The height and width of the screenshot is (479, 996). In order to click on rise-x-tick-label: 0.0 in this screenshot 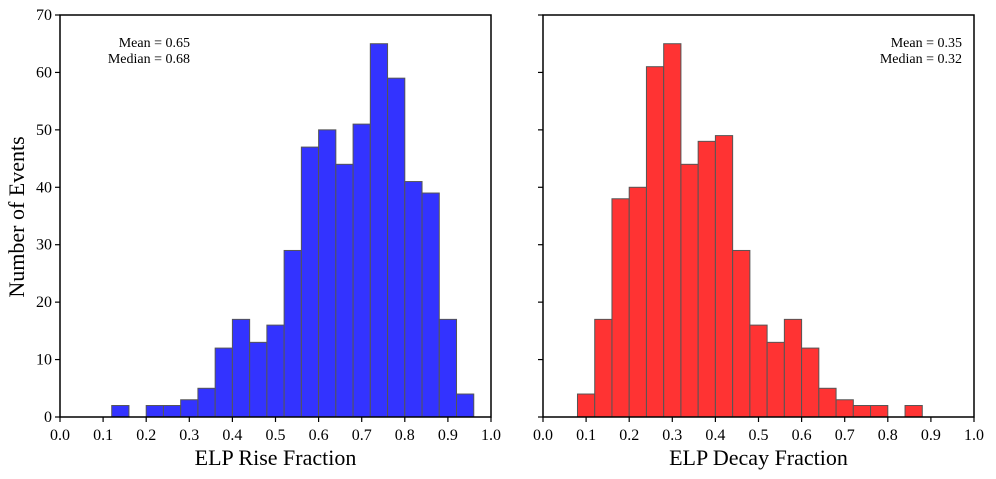, I will do `click(60, 435)`.